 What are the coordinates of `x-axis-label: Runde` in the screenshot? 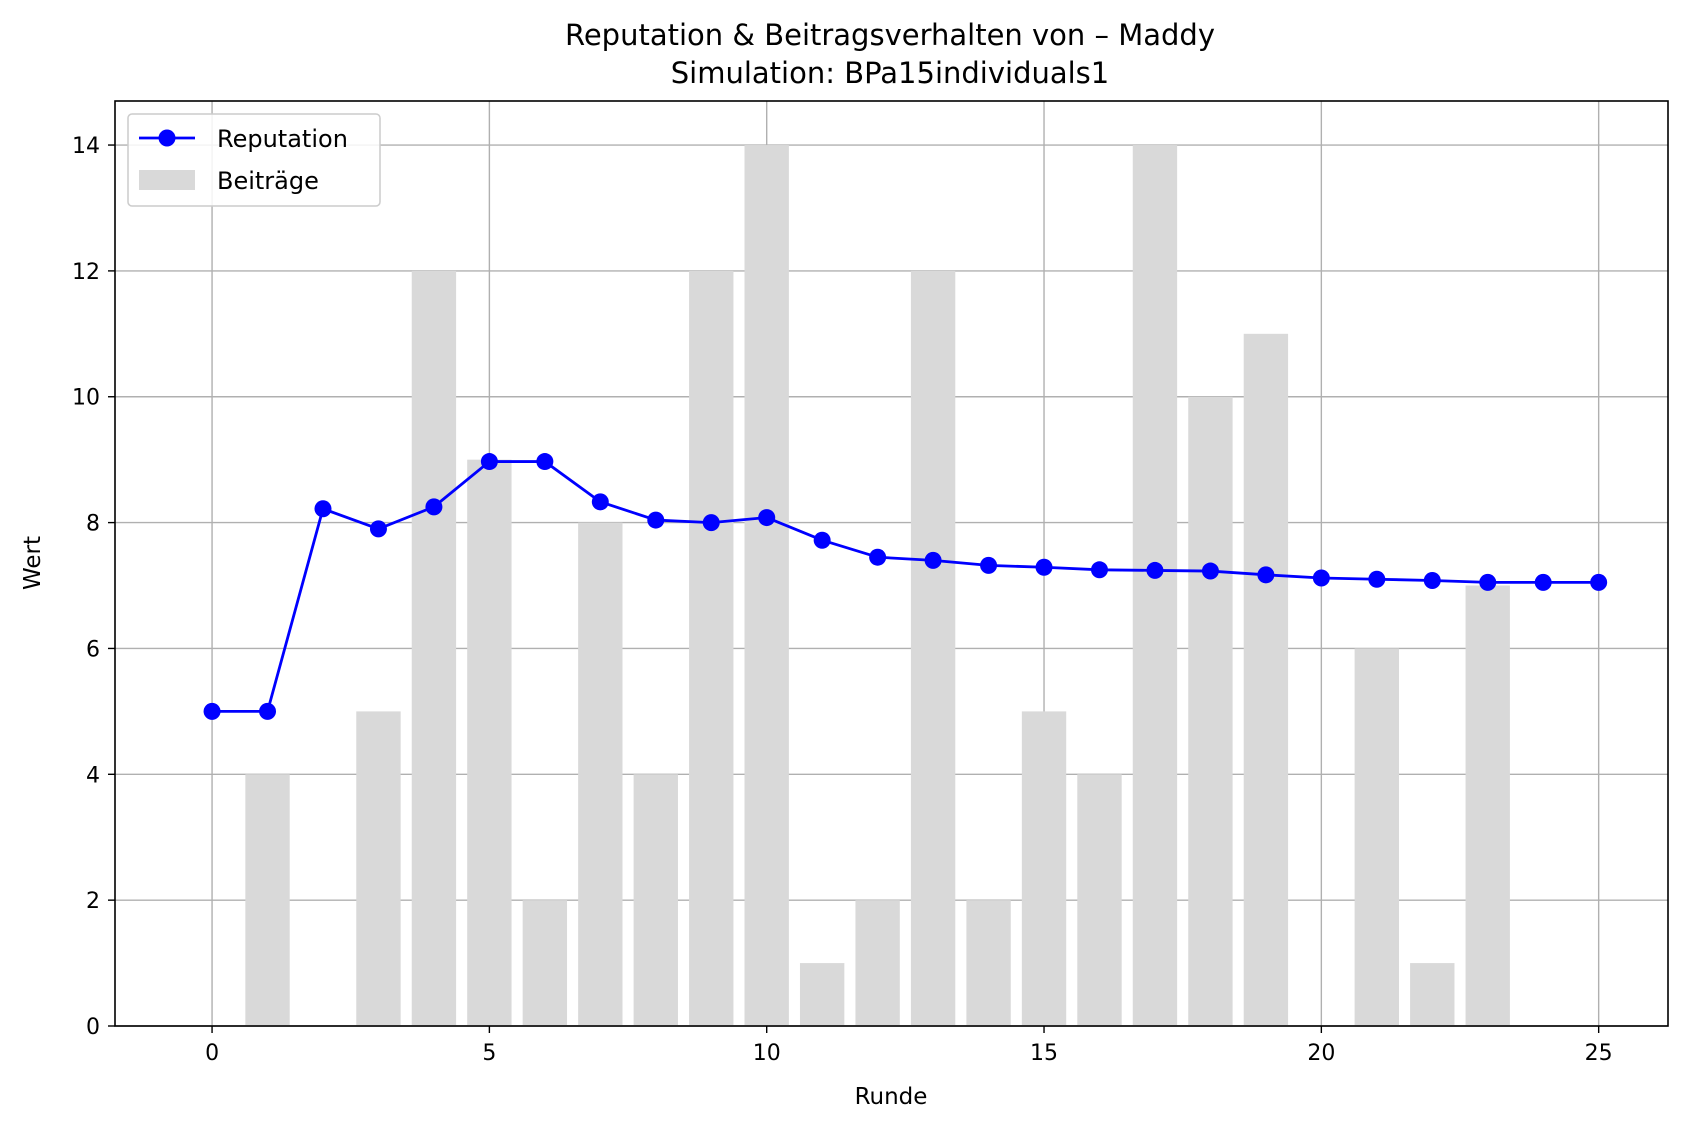 It's located at (891, 1097).